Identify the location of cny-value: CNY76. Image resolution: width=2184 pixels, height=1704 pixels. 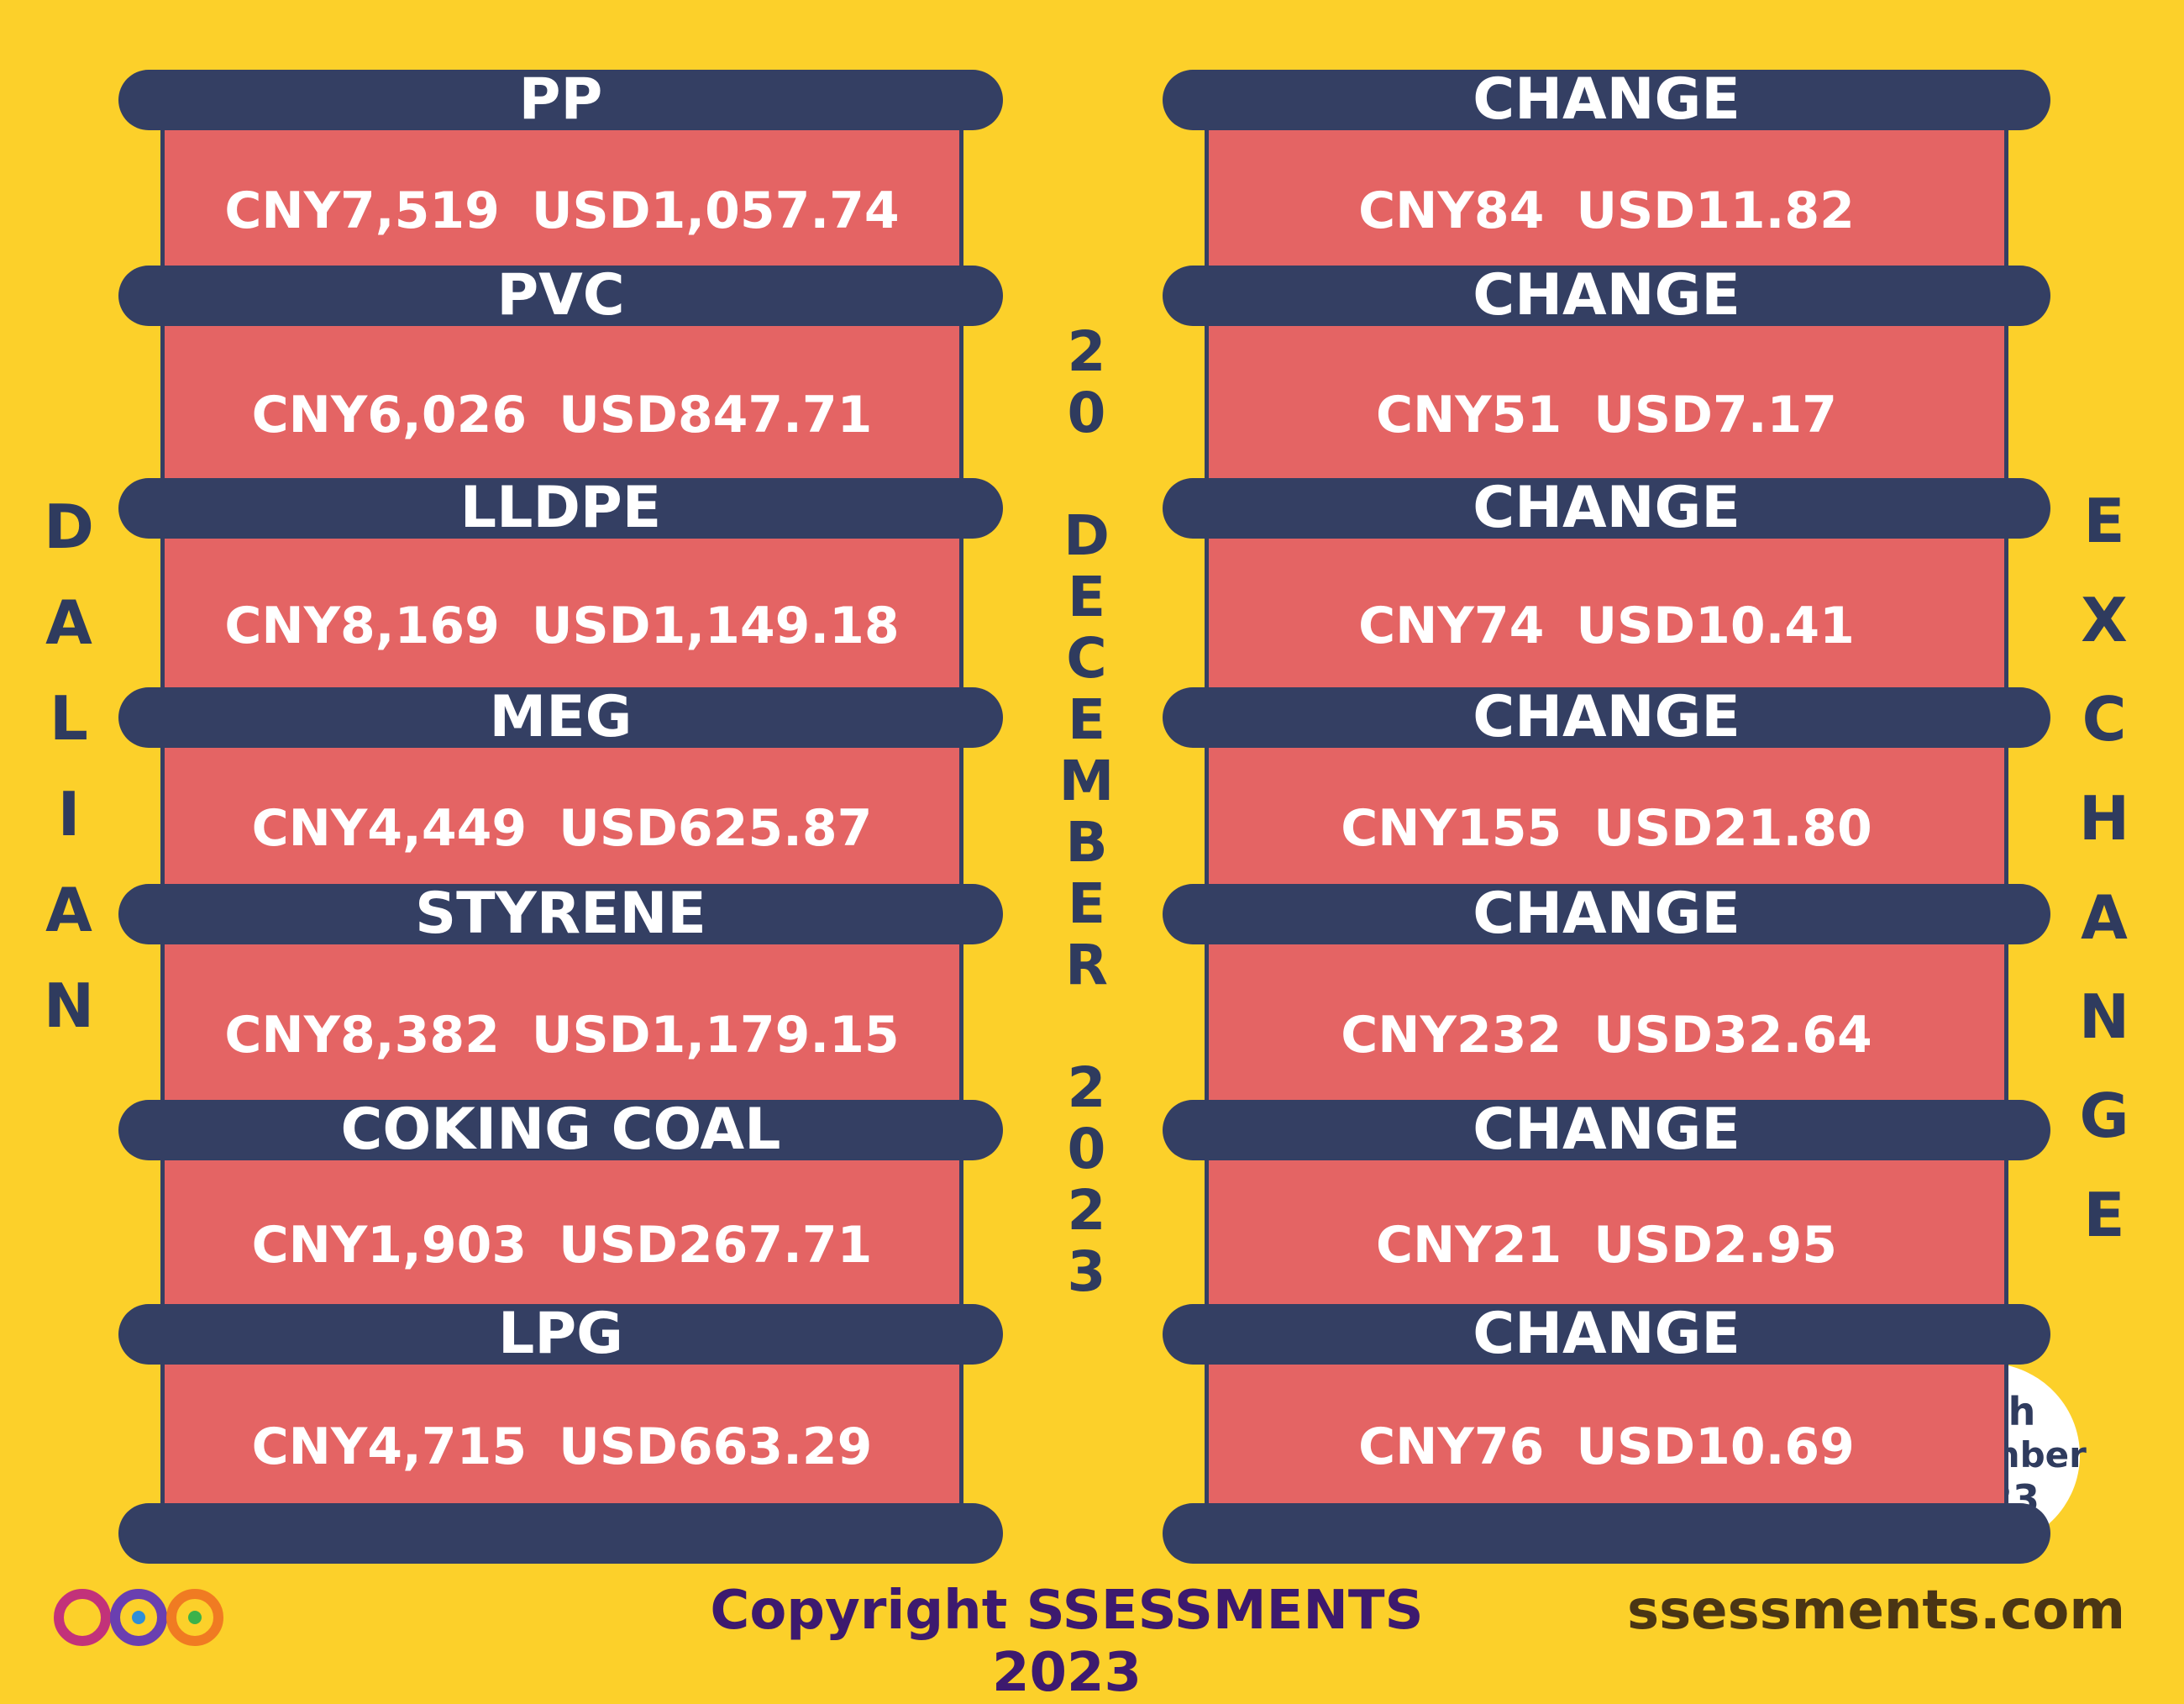
(1451, 1446).